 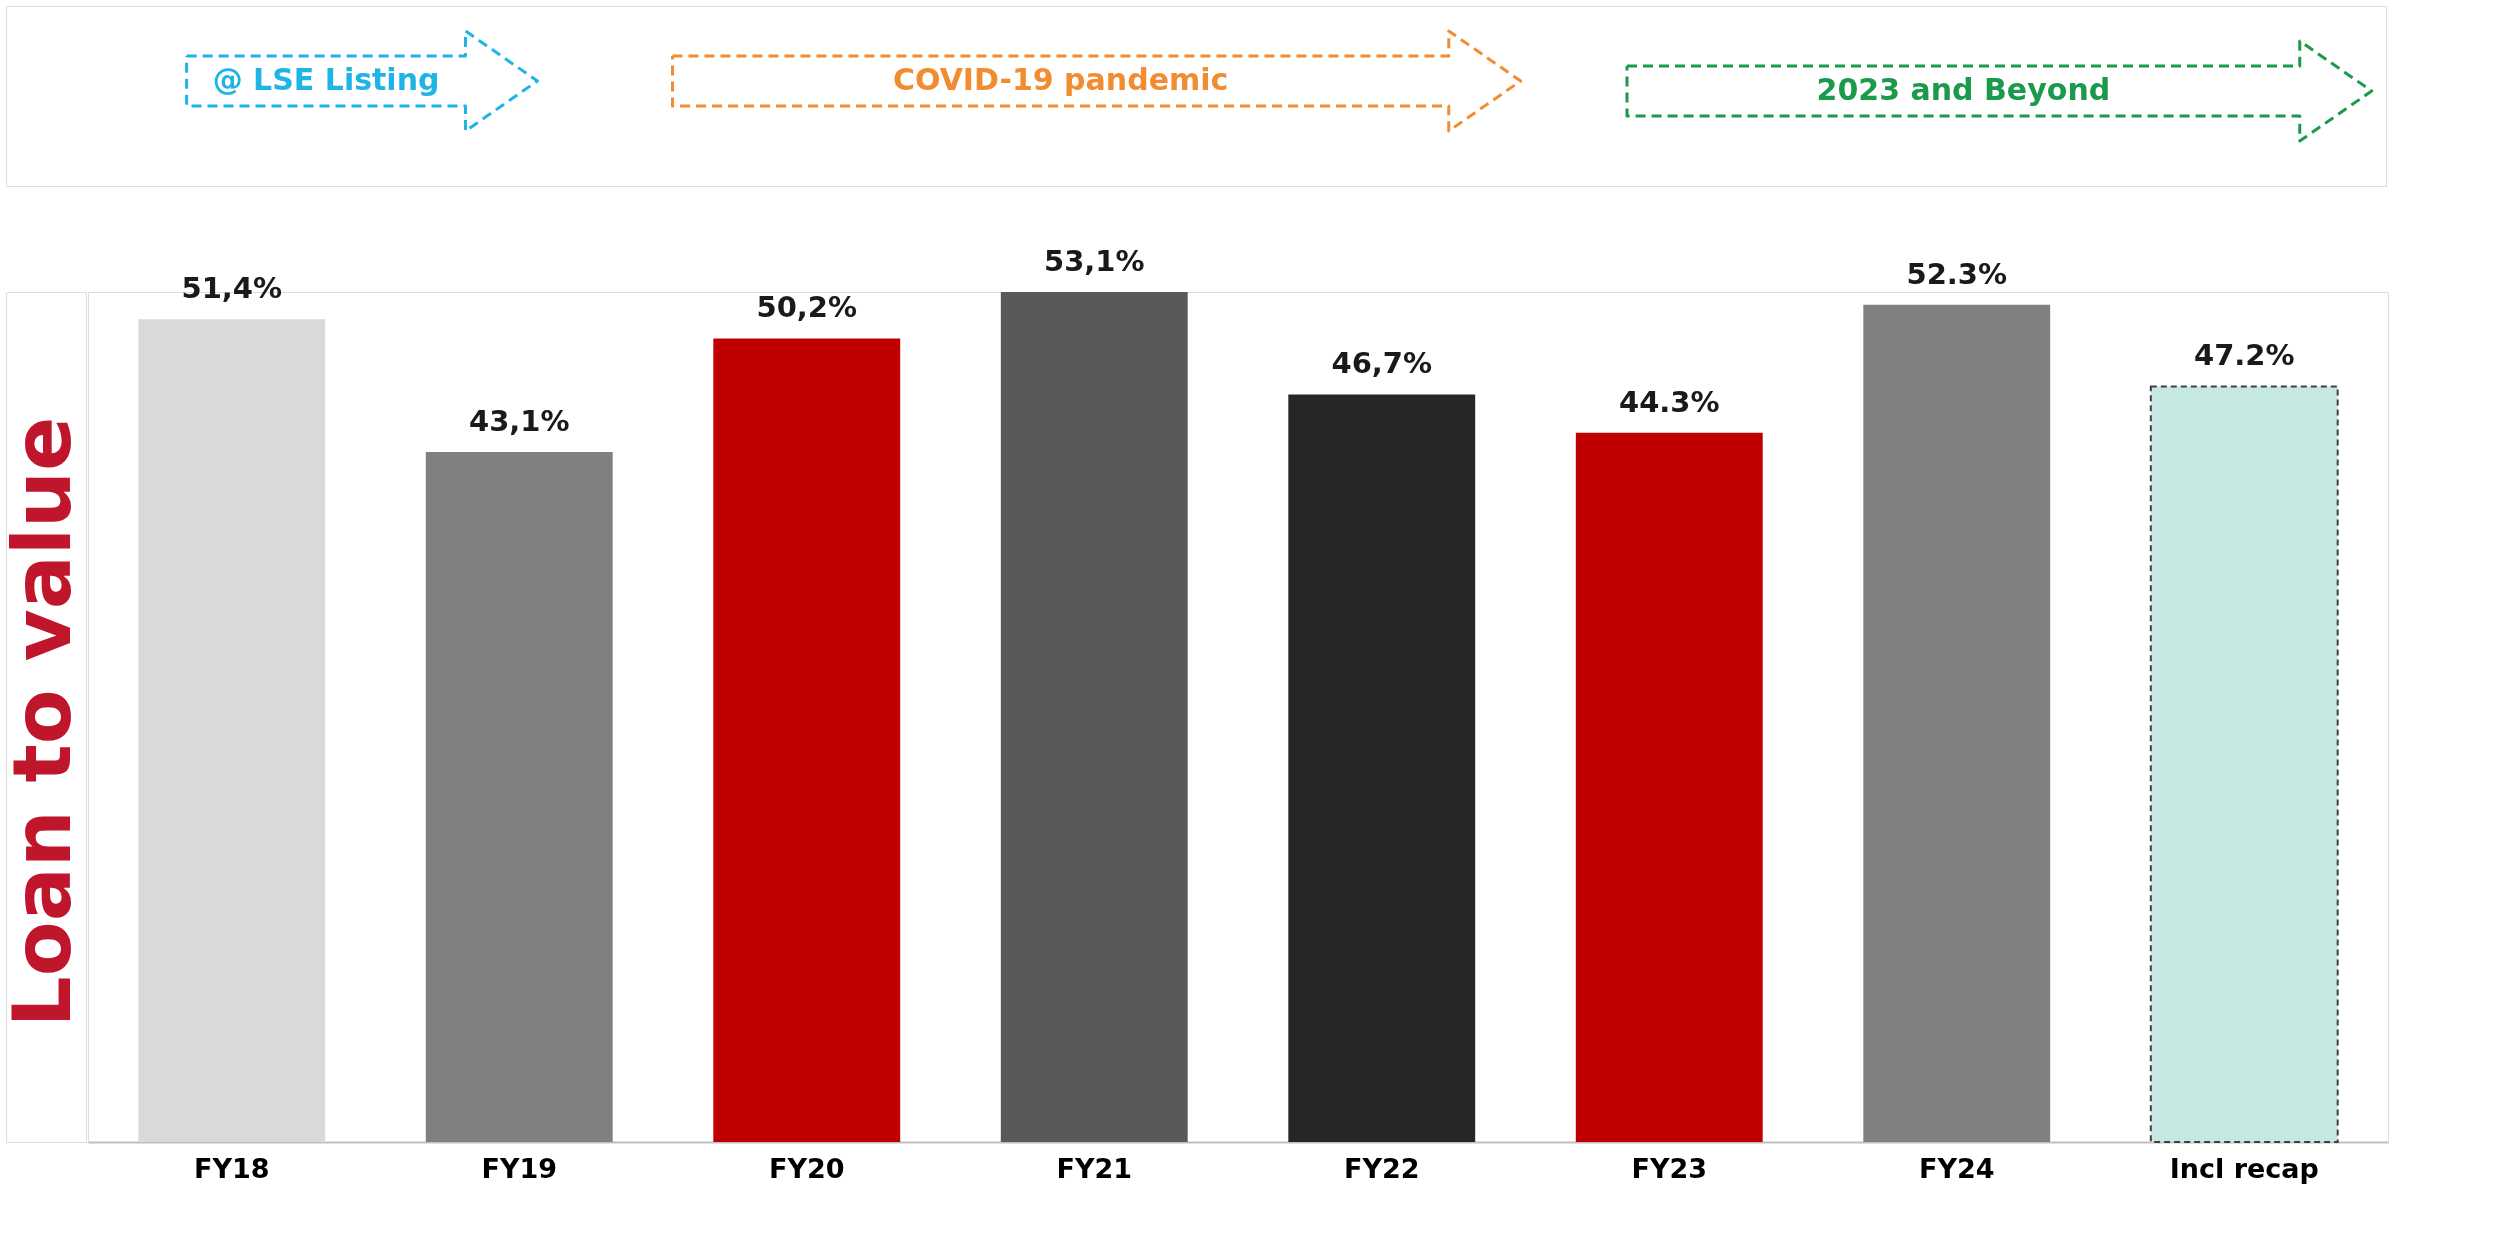 What do you see at coordinates (519, 421) in the screenshot?
I see `data-label: 43,1%` at bounding box center [519, 421].